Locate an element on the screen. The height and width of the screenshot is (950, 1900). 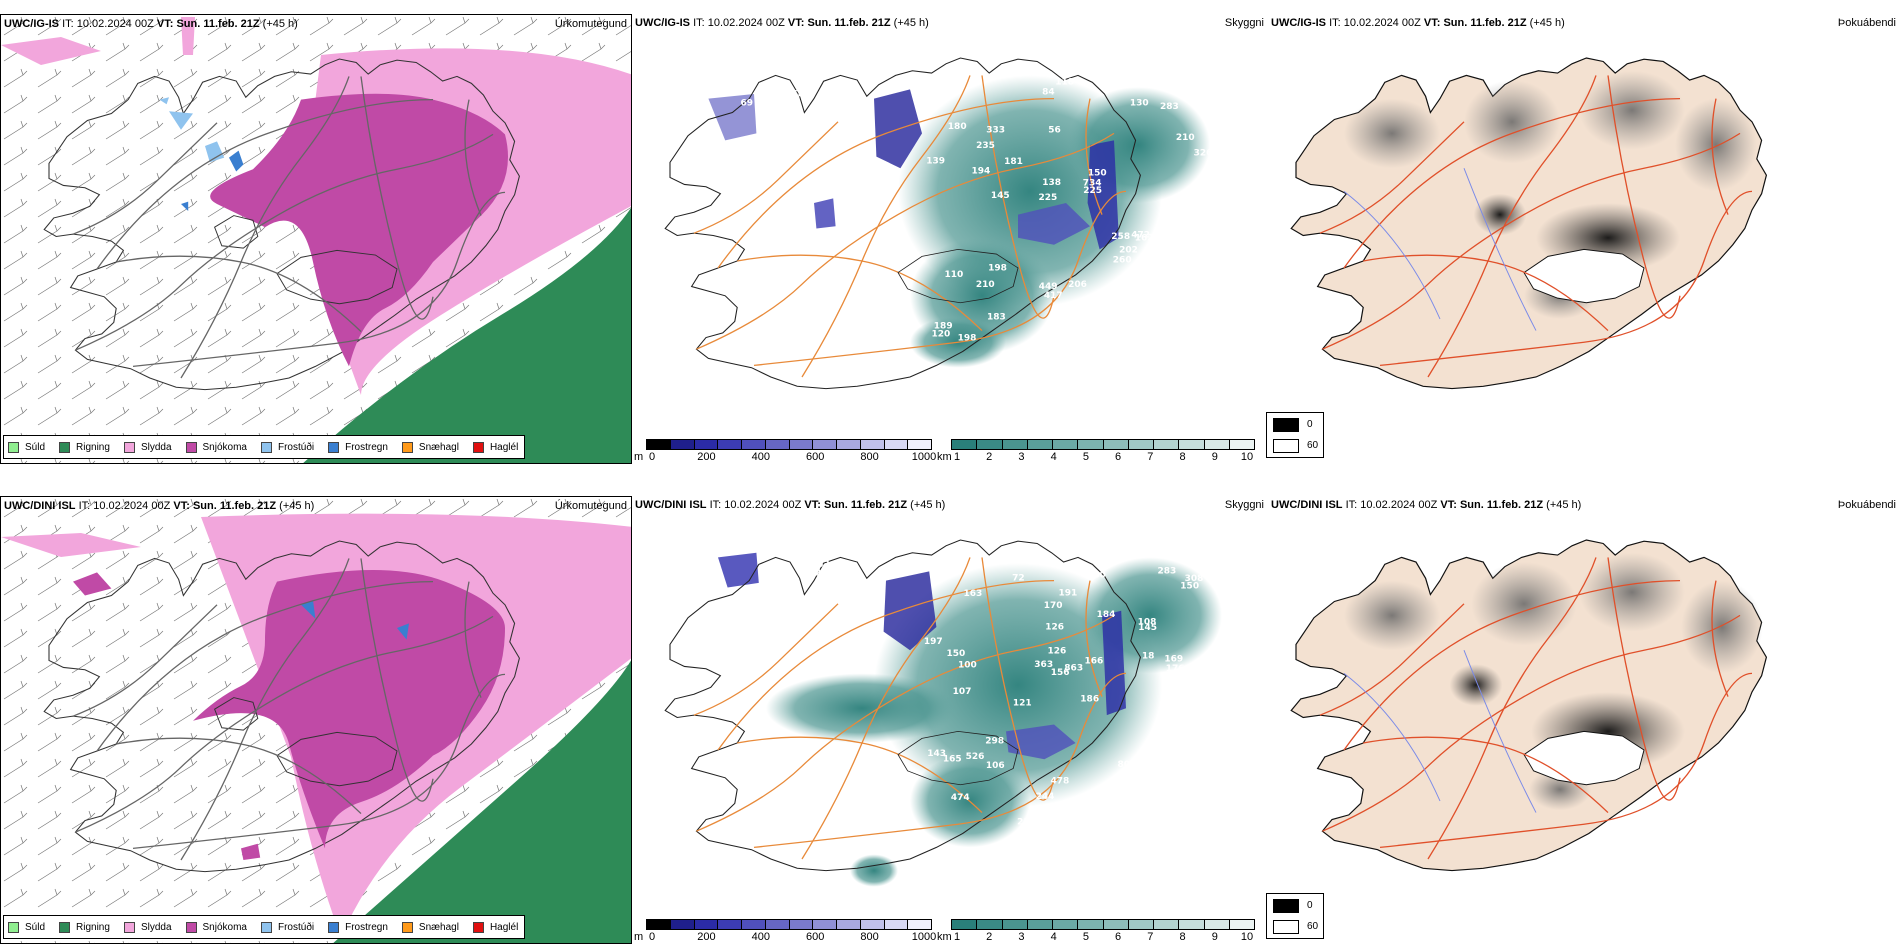
ceiling-label: 280 is located at coordinates (1097, 822).